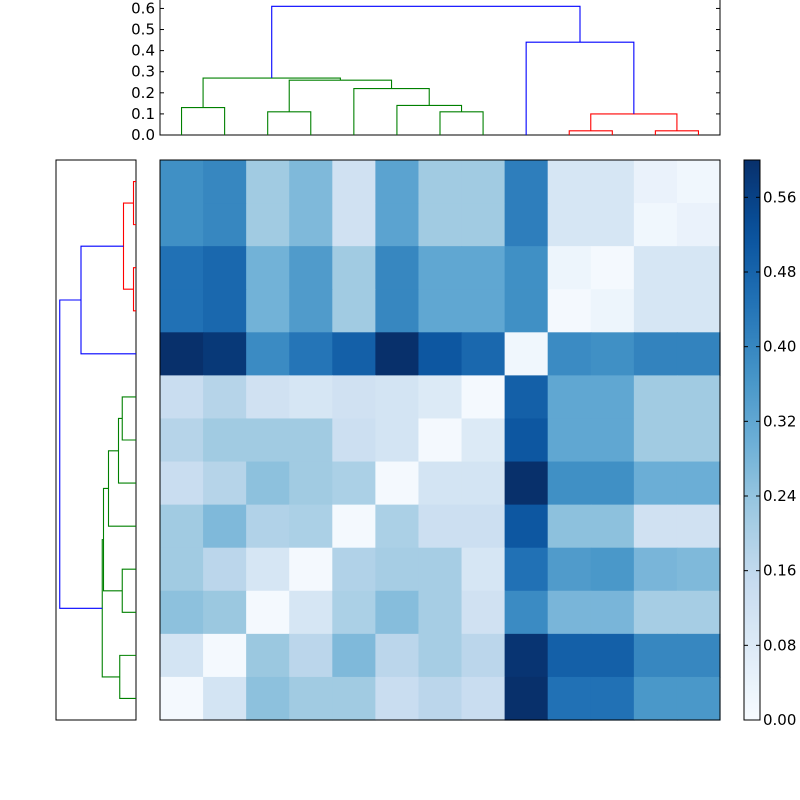 The height and width of the screenshot is (800, 800). Describe the element at coordinates (143, 8) in the screenshot. I see `y-tick-label: 0.6` at that location.